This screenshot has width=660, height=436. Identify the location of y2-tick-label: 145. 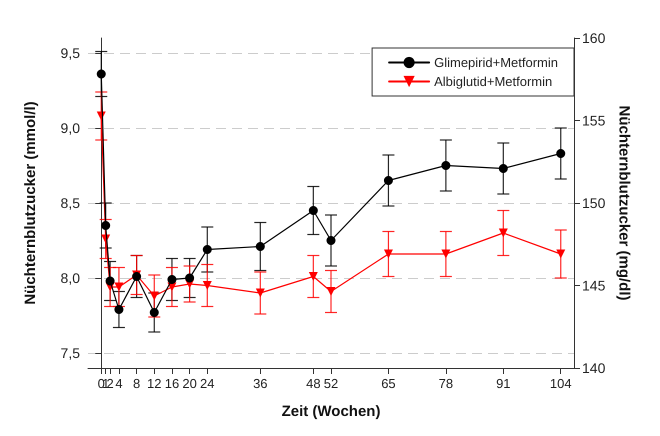
(594, 286).